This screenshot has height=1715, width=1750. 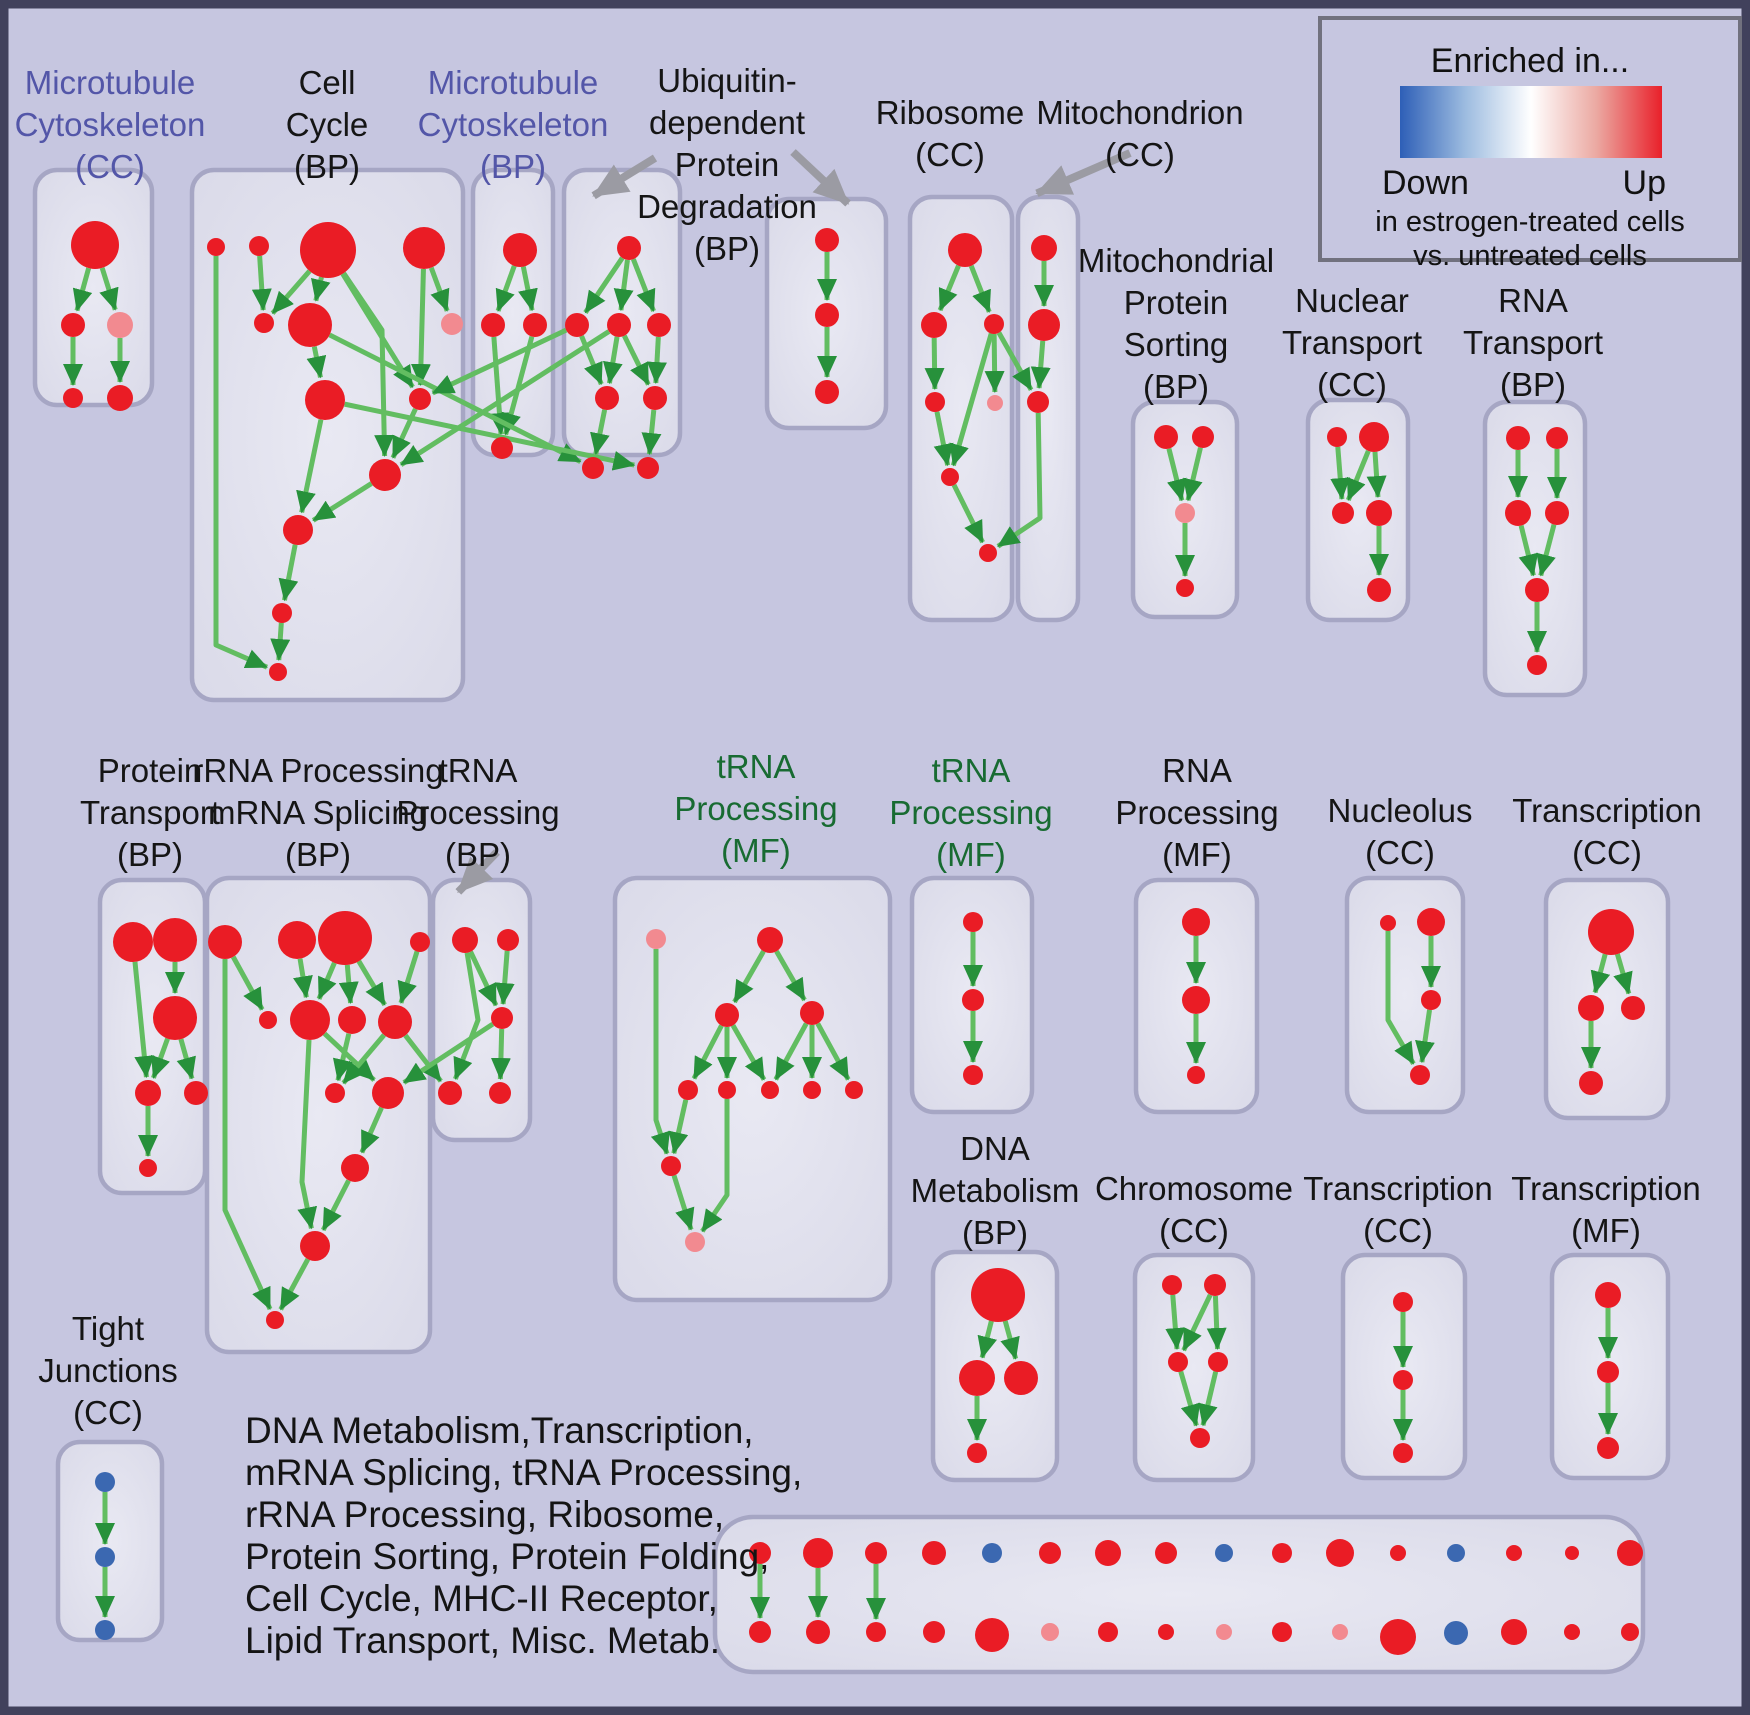 What do you see at coordinates (1607, 999) in the screenshot?
I see `cluster-box-transcription-cc-mid` at bounding box center [1607, 999].